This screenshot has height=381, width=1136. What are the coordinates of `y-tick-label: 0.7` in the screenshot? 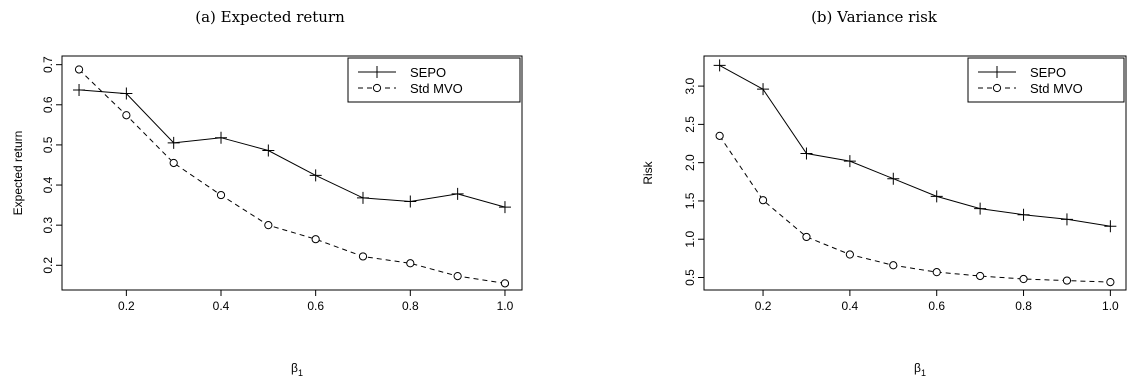 It's located at (48, 64).